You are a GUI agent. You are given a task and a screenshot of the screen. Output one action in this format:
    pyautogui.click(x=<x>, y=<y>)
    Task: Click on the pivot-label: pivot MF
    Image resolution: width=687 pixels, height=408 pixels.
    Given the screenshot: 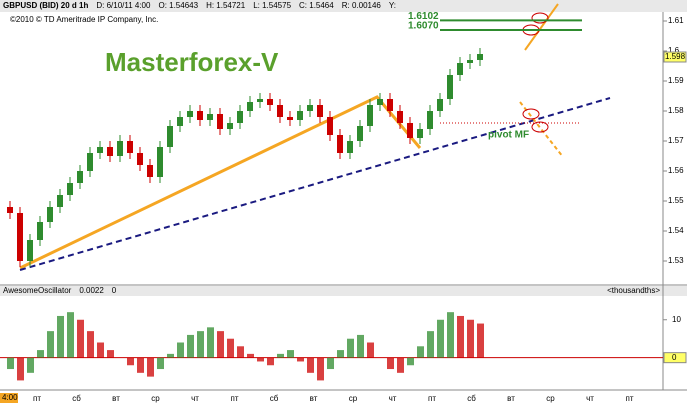 What is the action you would take?
    pyautogui.click(x=508, y=135)
    